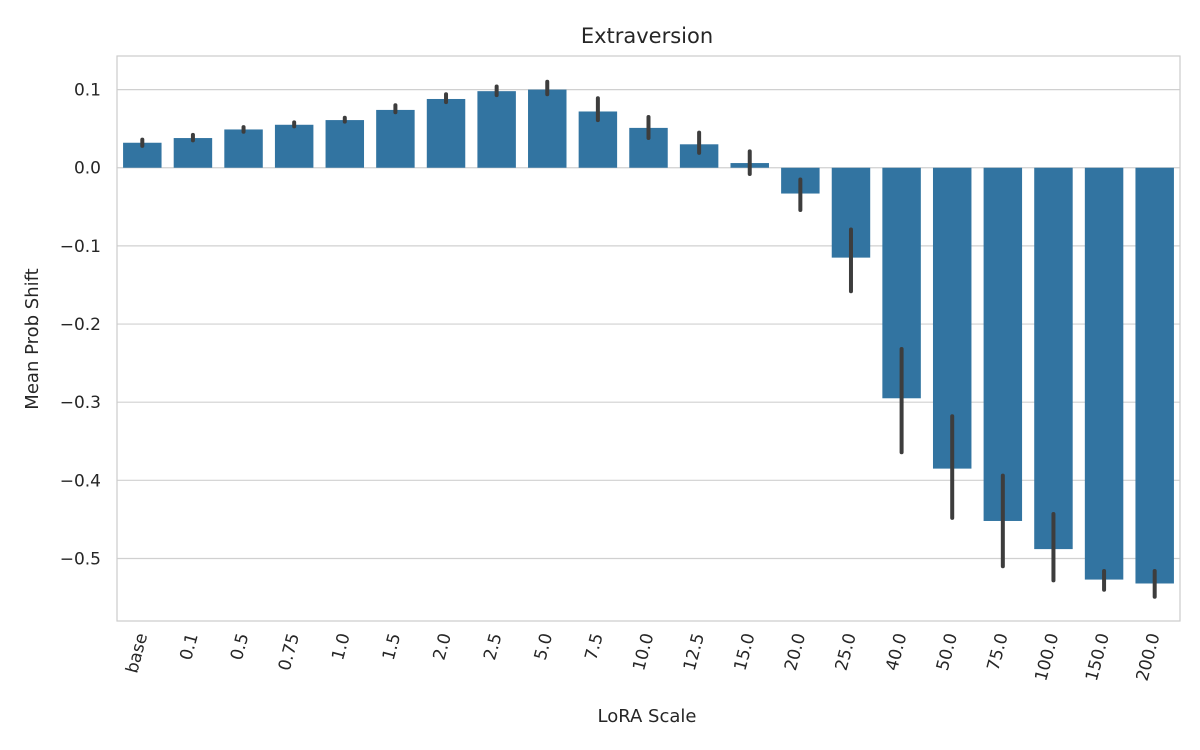  What do you see at coordinates (289, 652) in the screenshot?
I see `x-tick-label: 0.75` at bounding box center [289, 652].